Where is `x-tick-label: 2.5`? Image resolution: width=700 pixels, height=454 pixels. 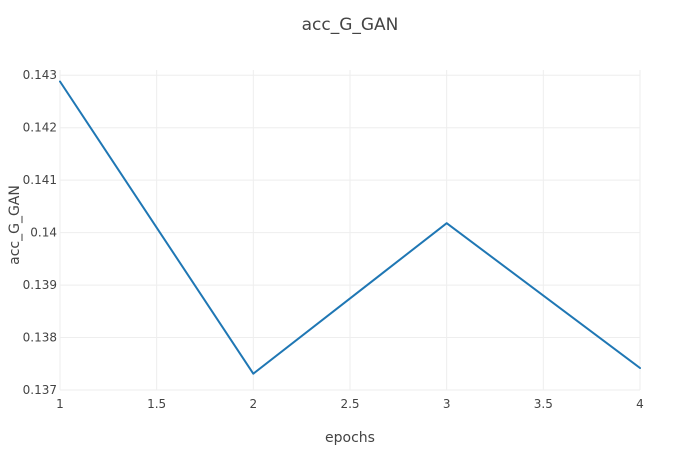
x-tick-label: 2.5 is located at coordinates (349, 404).